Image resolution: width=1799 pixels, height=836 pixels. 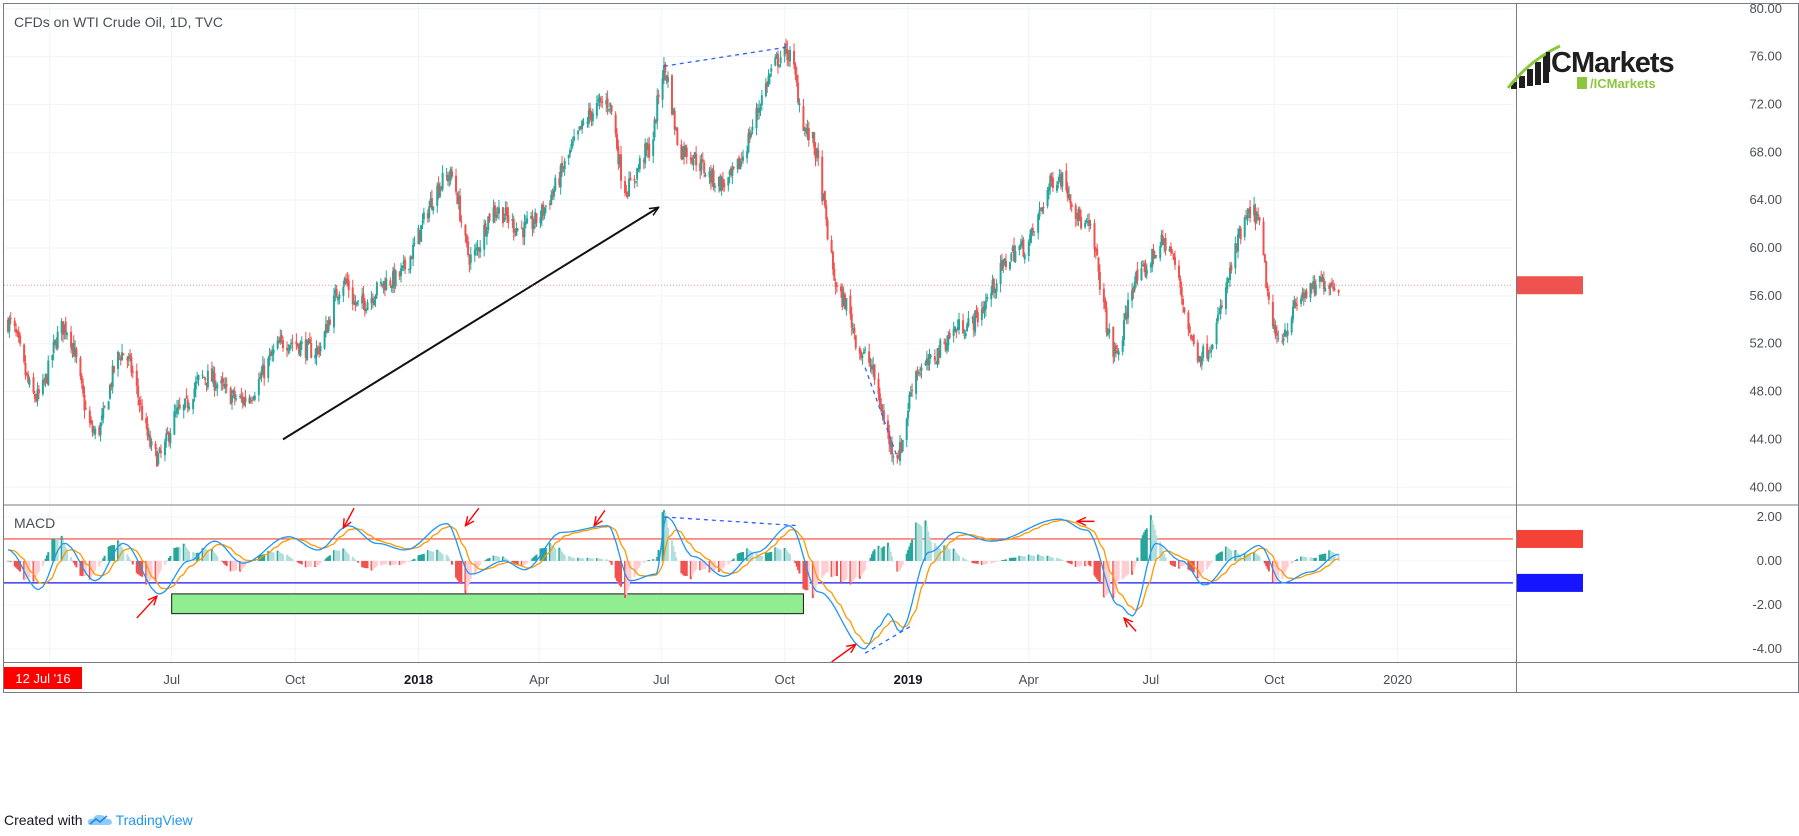 What do you see at coordinates (1765, 8) in the screenshot?
I see `price-tick-label: 80.00` at bounding box center [1765, 8].